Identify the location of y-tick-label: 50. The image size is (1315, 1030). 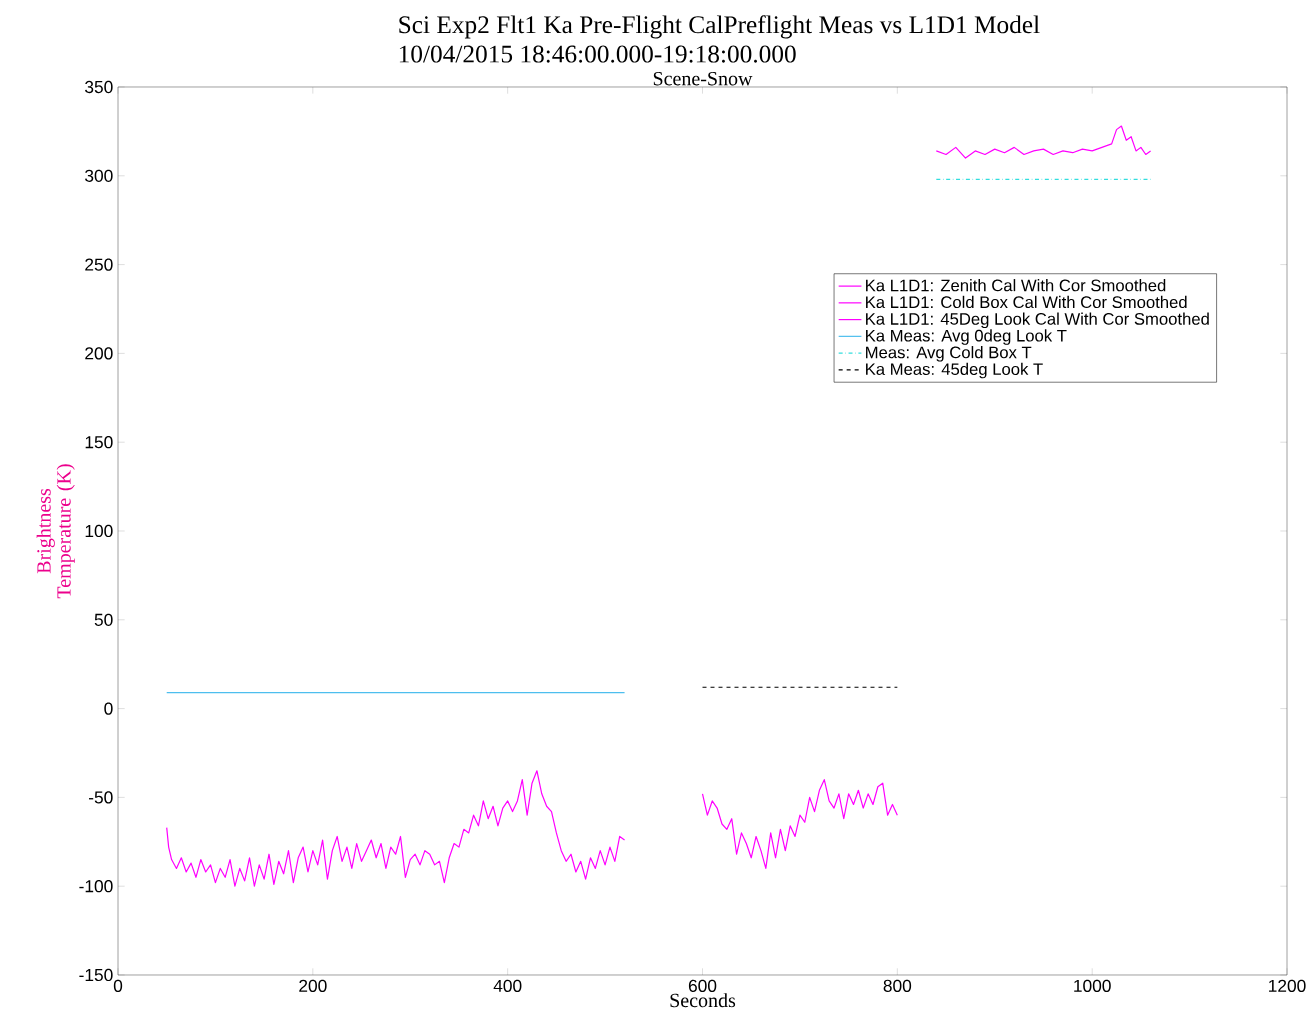
(103, 619).